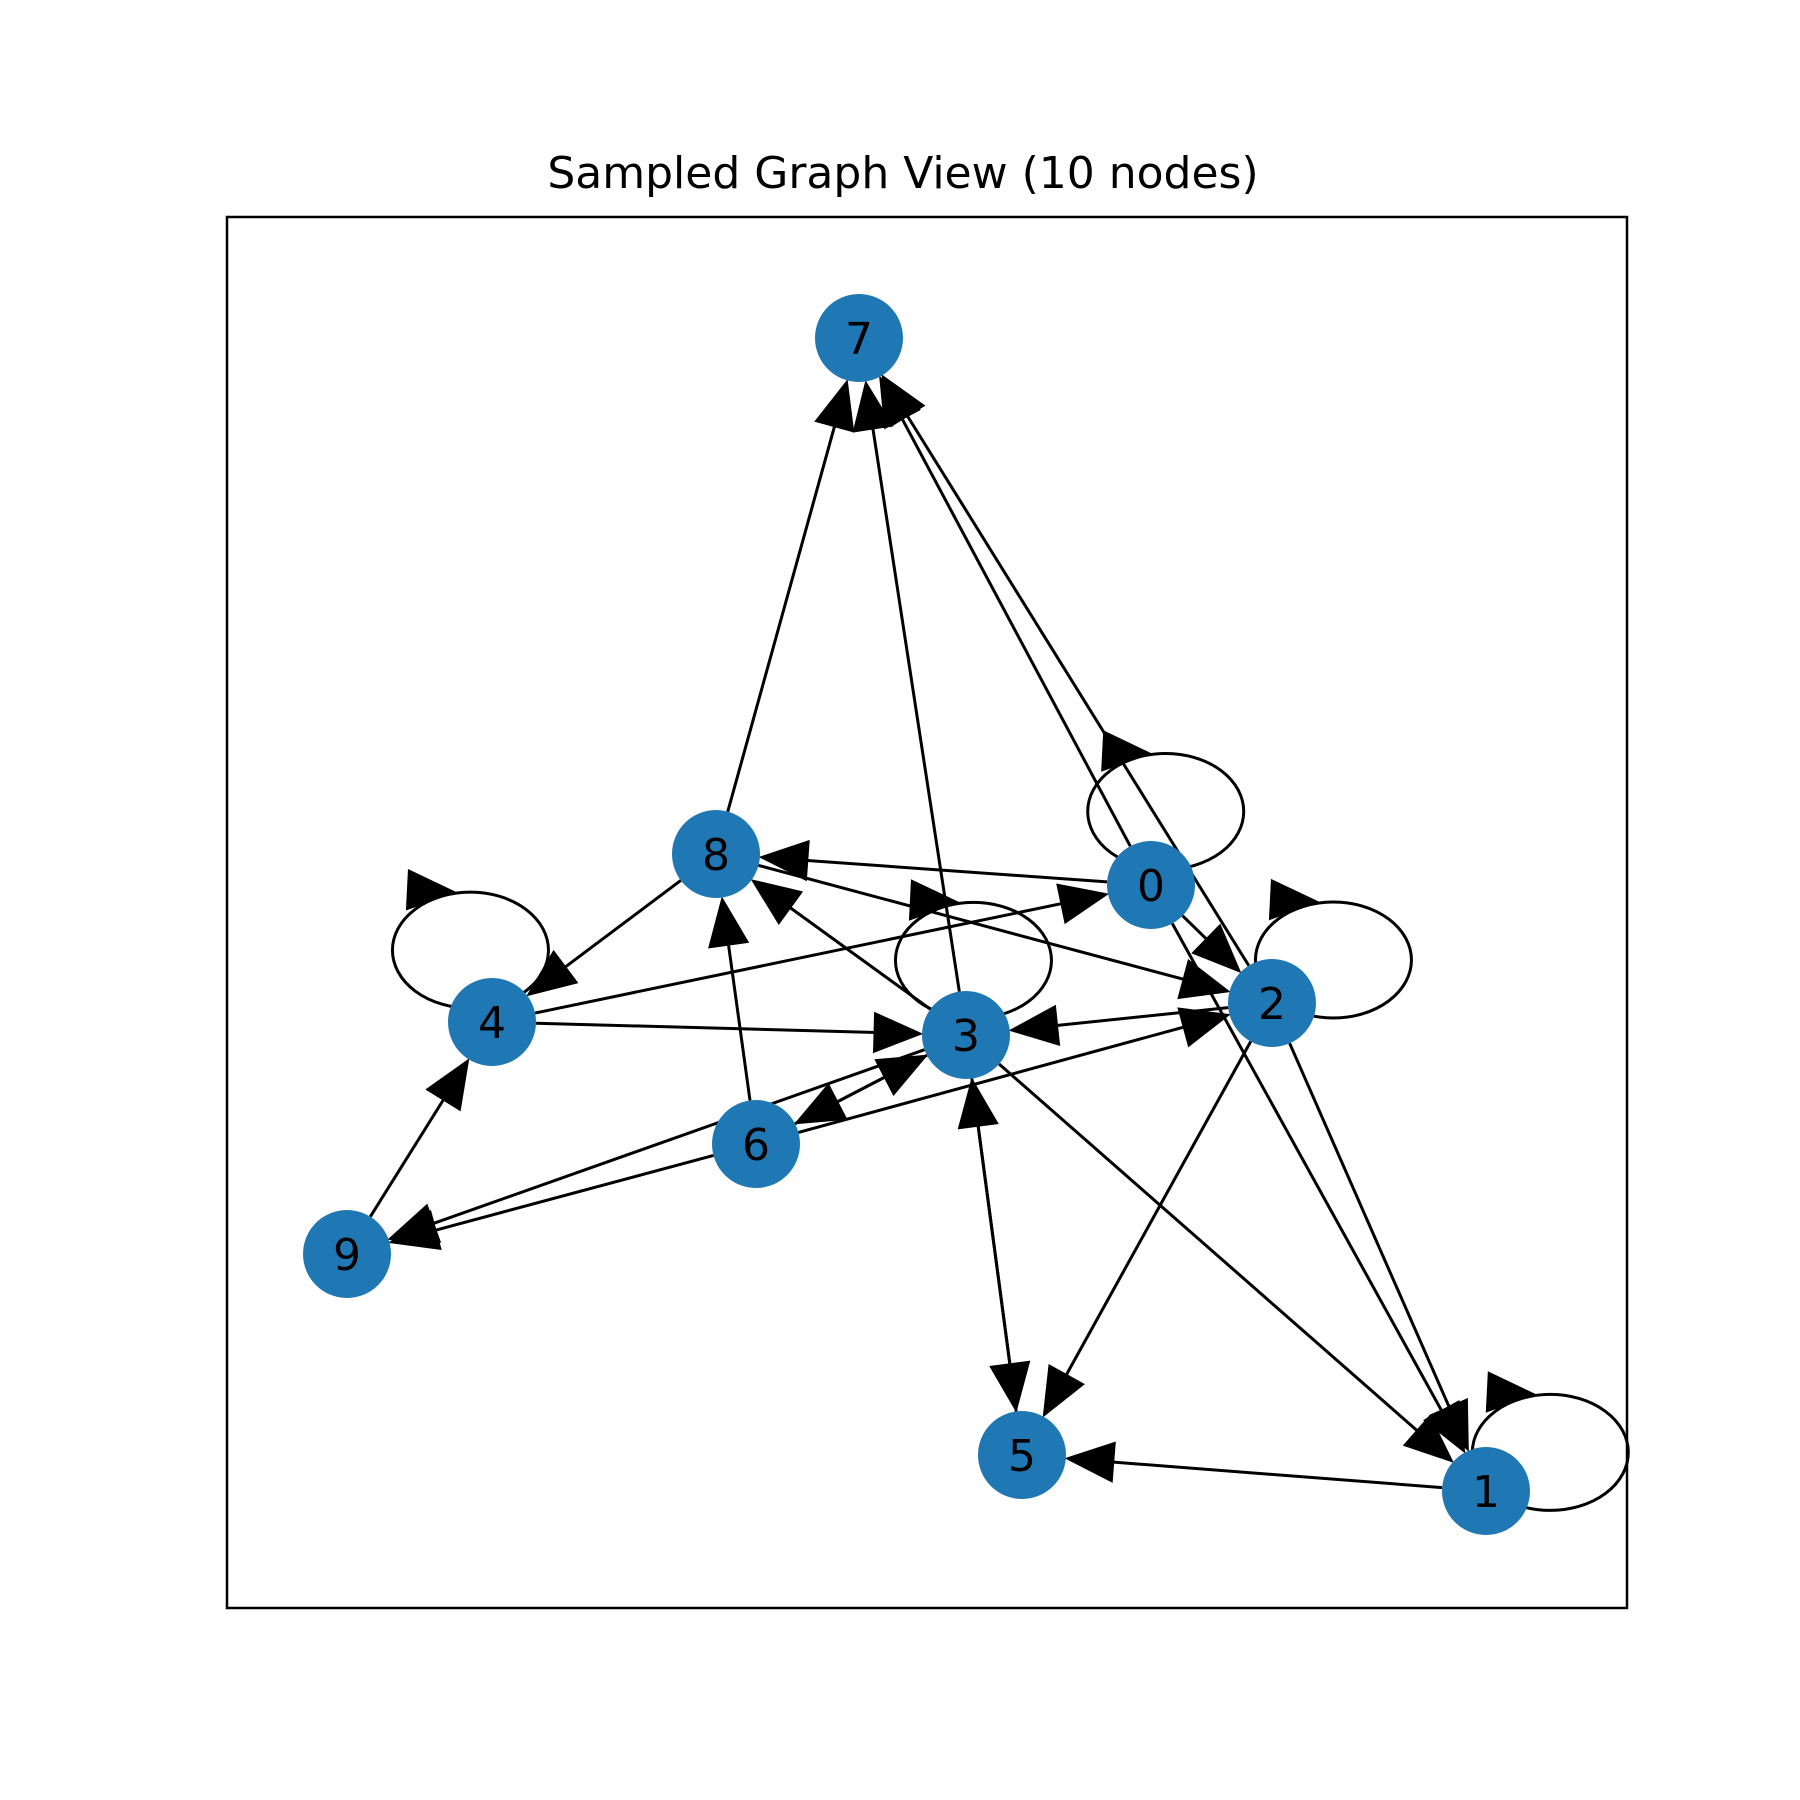 The width and height of the screenshot is (1800, 1800). I want to click on node-4: 4, so click(492, 1022).